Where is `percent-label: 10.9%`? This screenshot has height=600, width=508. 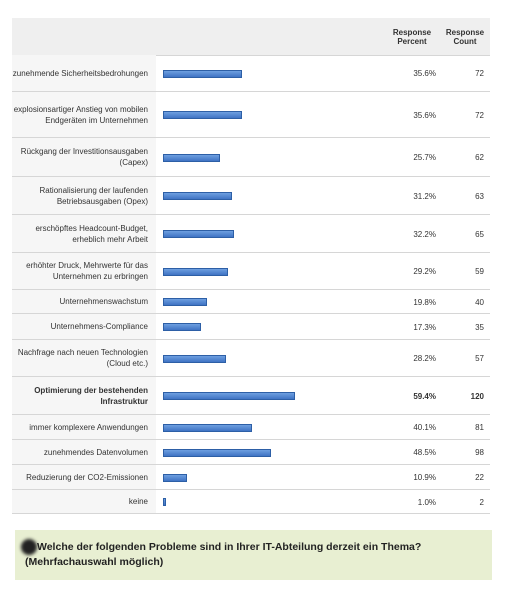 percent-label: 10.9% is located at coordinates (424, 477).